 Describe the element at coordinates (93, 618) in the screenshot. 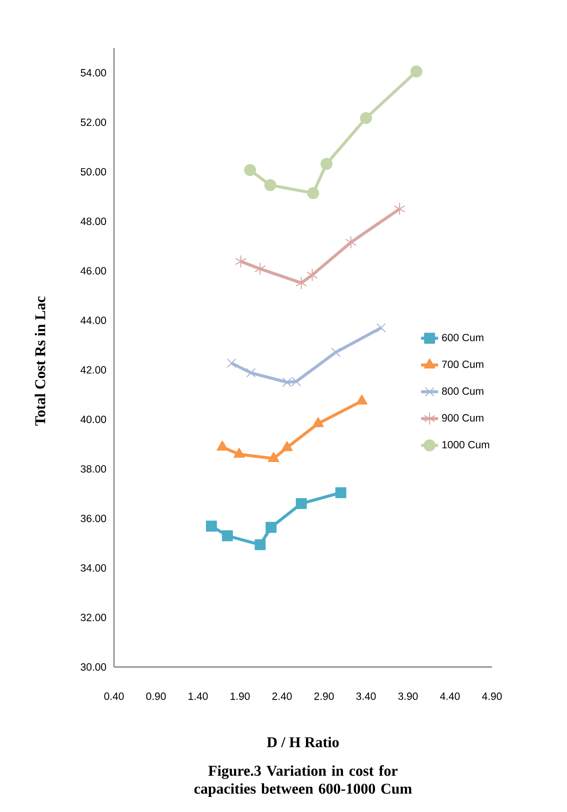

I see `y-tick-label: 32.00` at that location.